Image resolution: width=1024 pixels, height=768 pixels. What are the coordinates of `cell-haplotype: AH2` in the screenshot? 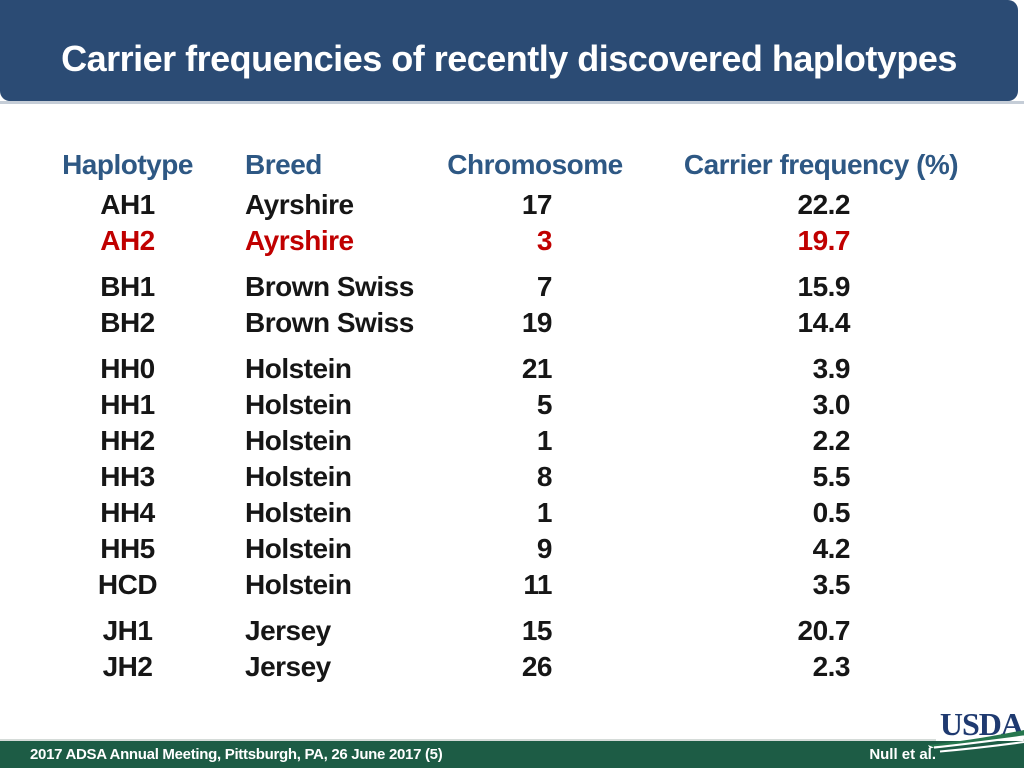 It's located at (127, 240).